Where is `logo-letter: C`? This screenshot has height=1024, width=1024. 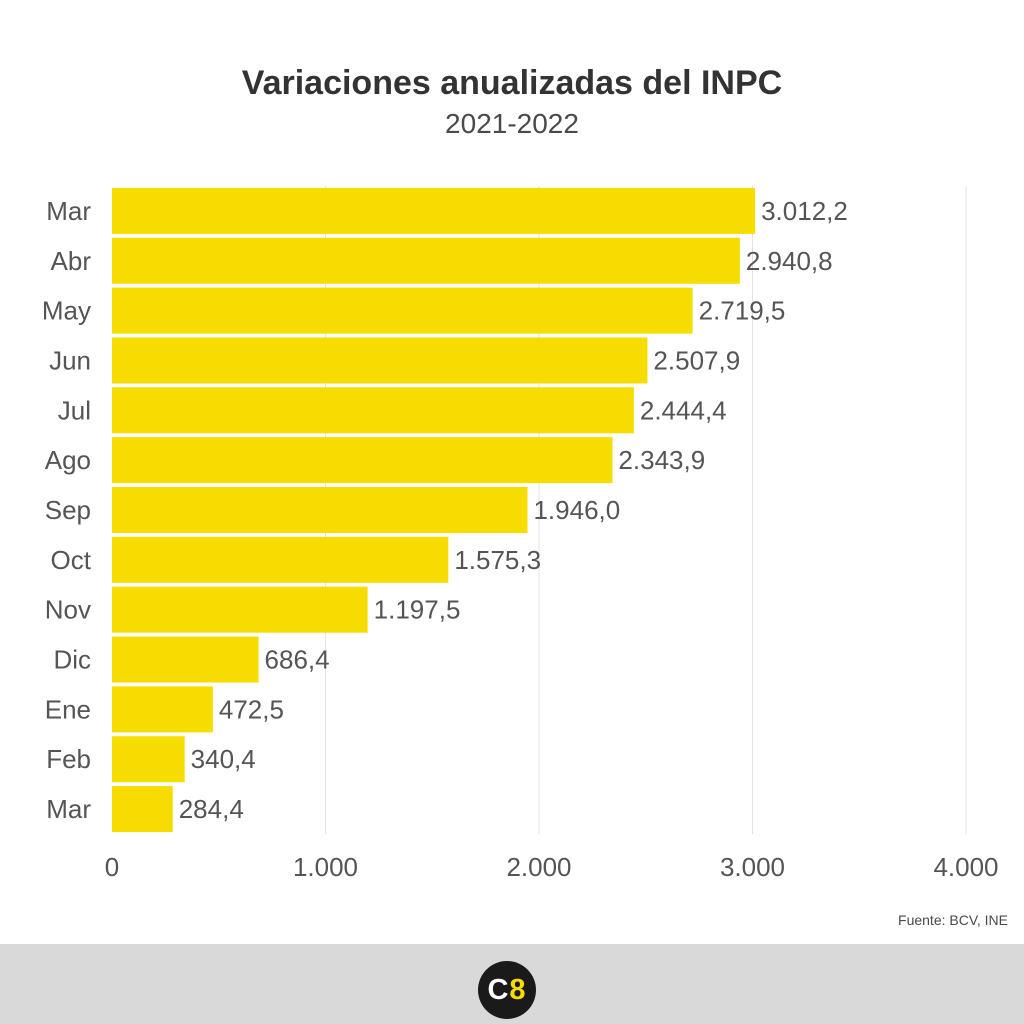
logo-letter: C is located at coordinates (498, 989).